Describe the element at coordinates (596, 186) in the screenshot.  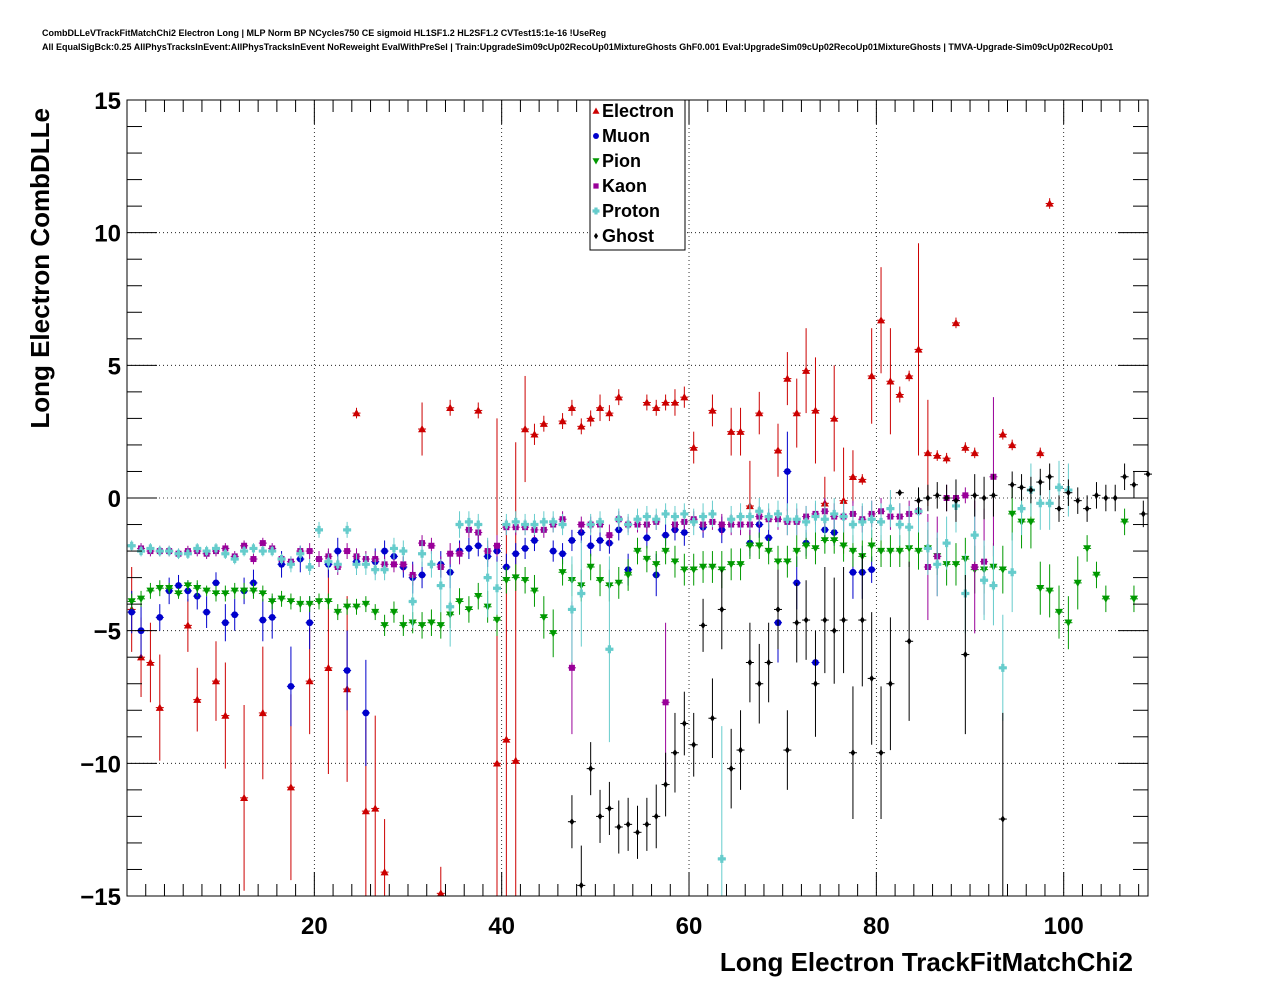
I see `legend-marker-kaon` at that location.